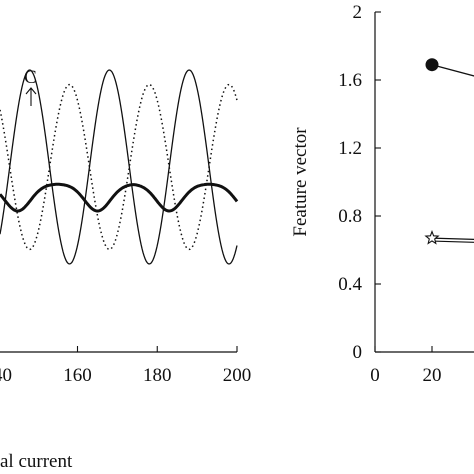  I want to click on right-y-tick-label: 0.4, so click(350, 284).